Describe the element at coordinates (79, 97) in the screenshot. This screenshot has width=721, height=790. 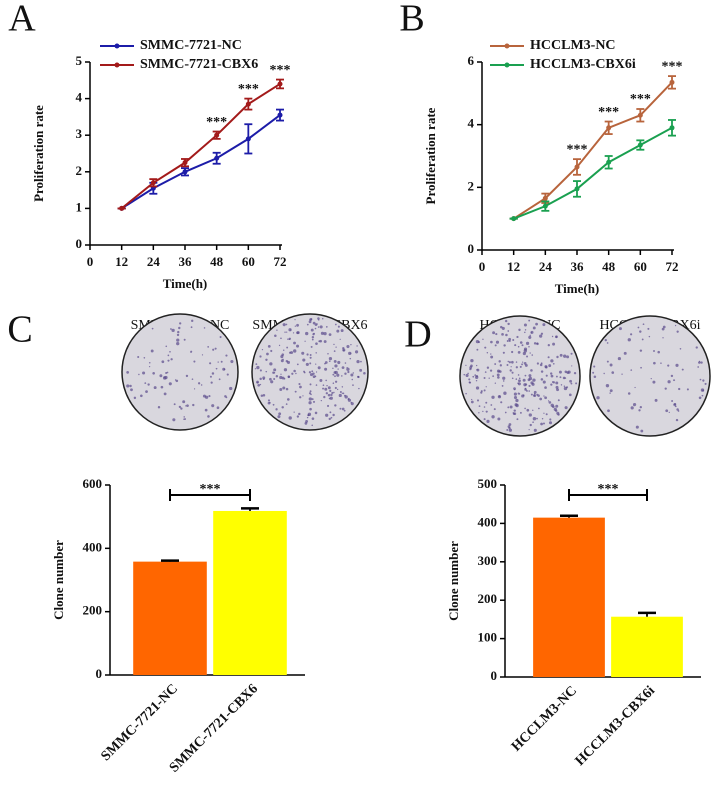
I see `y-tick-label: 4` at that location.